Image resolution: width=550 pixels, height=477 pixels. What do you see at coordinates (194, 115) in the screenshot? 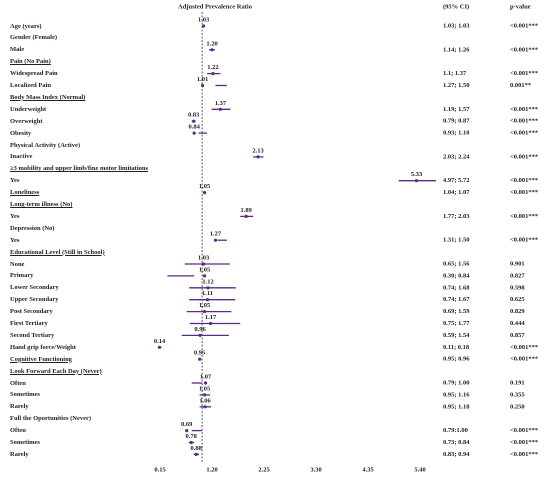
I see `value-label: 0.83` at bounding box center [194, 115].